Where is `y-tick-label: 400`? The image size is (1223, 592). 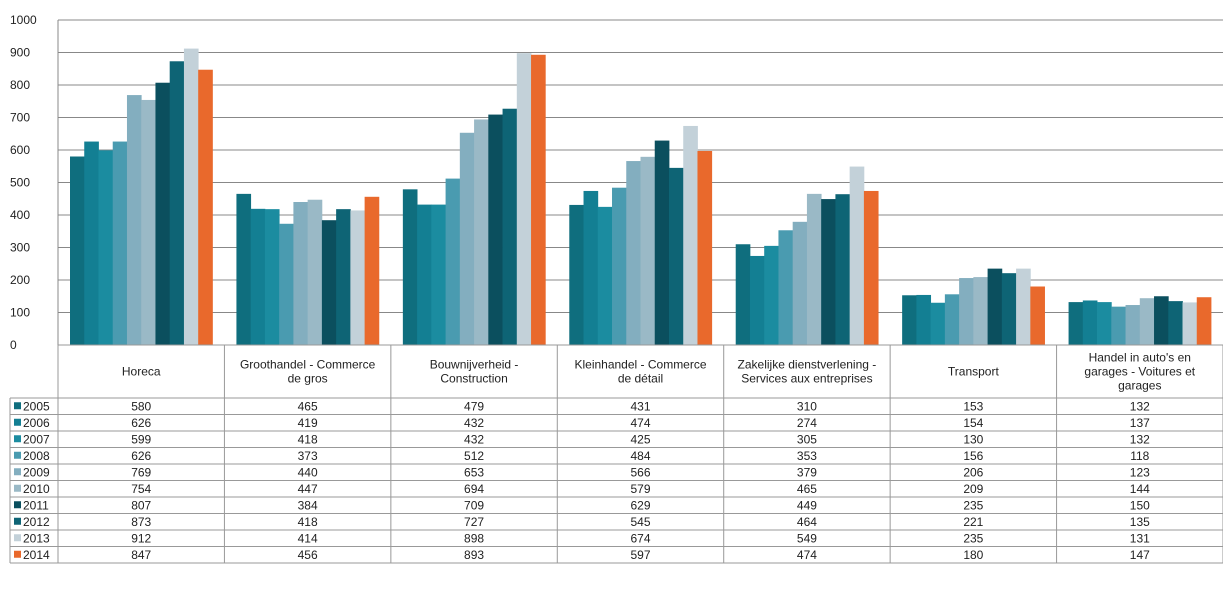
y-tick-label: 400 is located at coordinates (20, 215).